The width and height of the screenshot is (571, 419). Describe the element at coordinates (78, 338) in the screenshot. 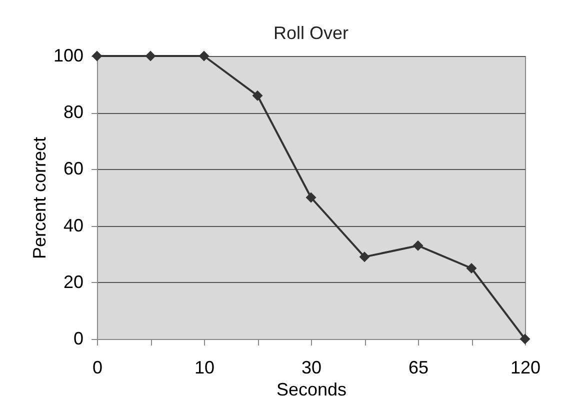

I see `y-tick-label: 0` at that location.